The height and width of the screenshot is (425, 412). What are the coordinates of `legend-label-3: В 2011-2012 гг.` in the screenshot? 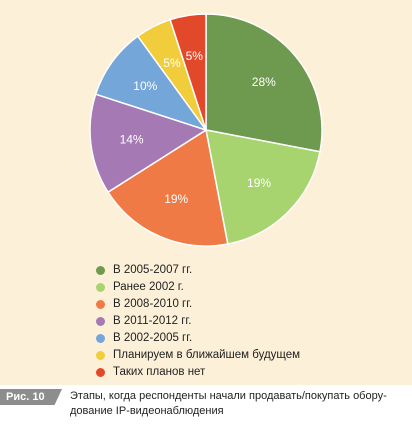 It's located at (152, 321).